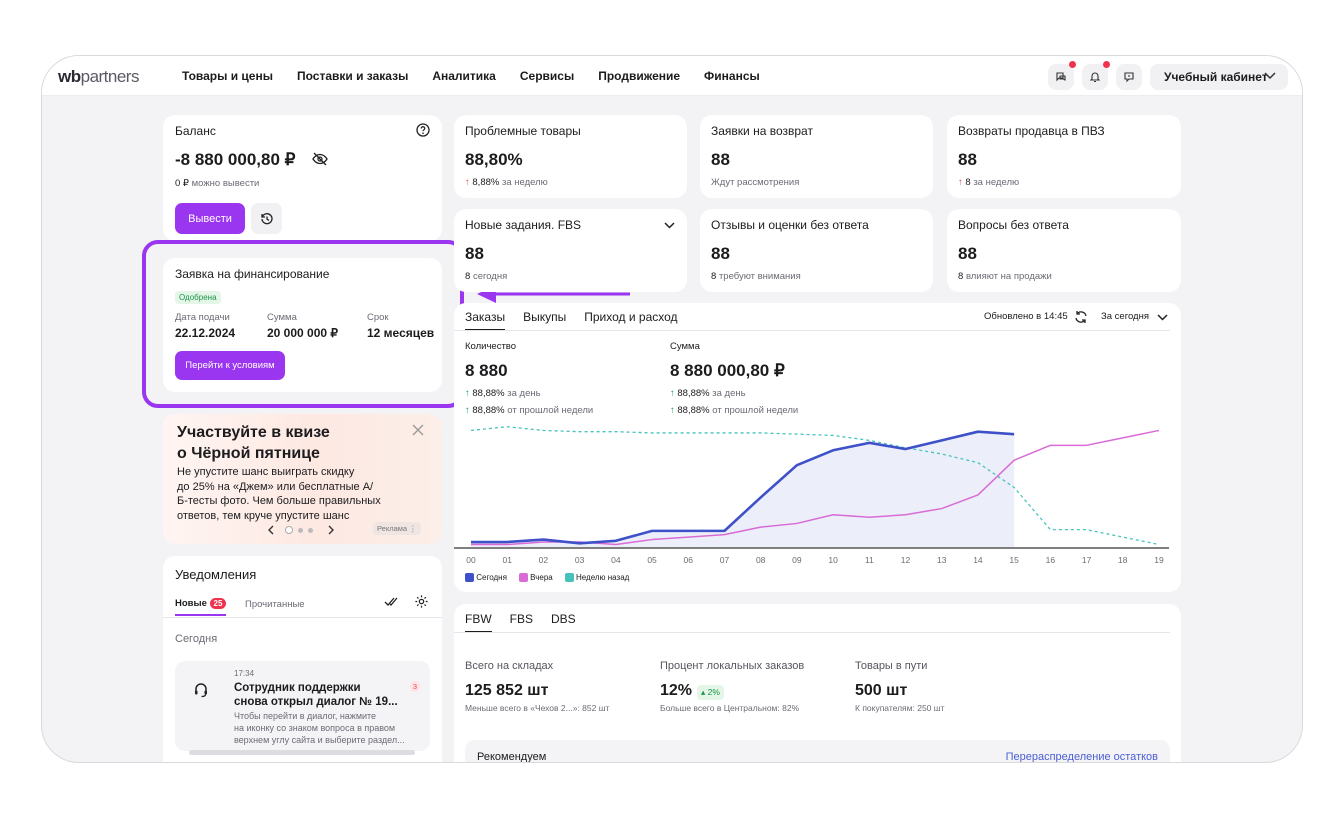  What do you see at coordinates (305, 716) in the screenshot?
I see `notification-text-line1: Чтобы перейти в диалог, нажмите` at bounding box center [305, 716].